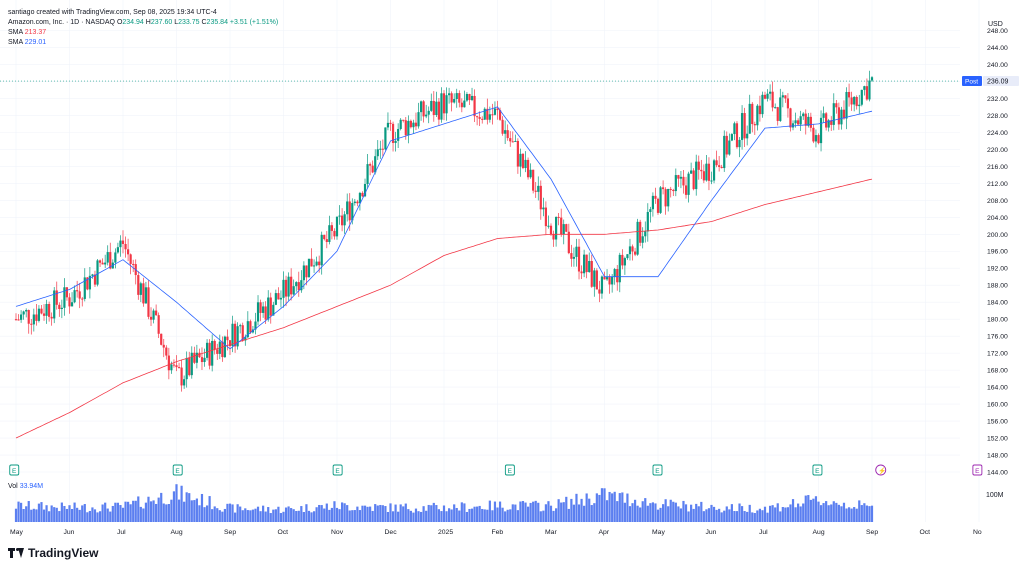 The image size is (1024, 571). Describe the element at coordinates (14, 470) in the screenshot. I see `earnings-marker` at that location.